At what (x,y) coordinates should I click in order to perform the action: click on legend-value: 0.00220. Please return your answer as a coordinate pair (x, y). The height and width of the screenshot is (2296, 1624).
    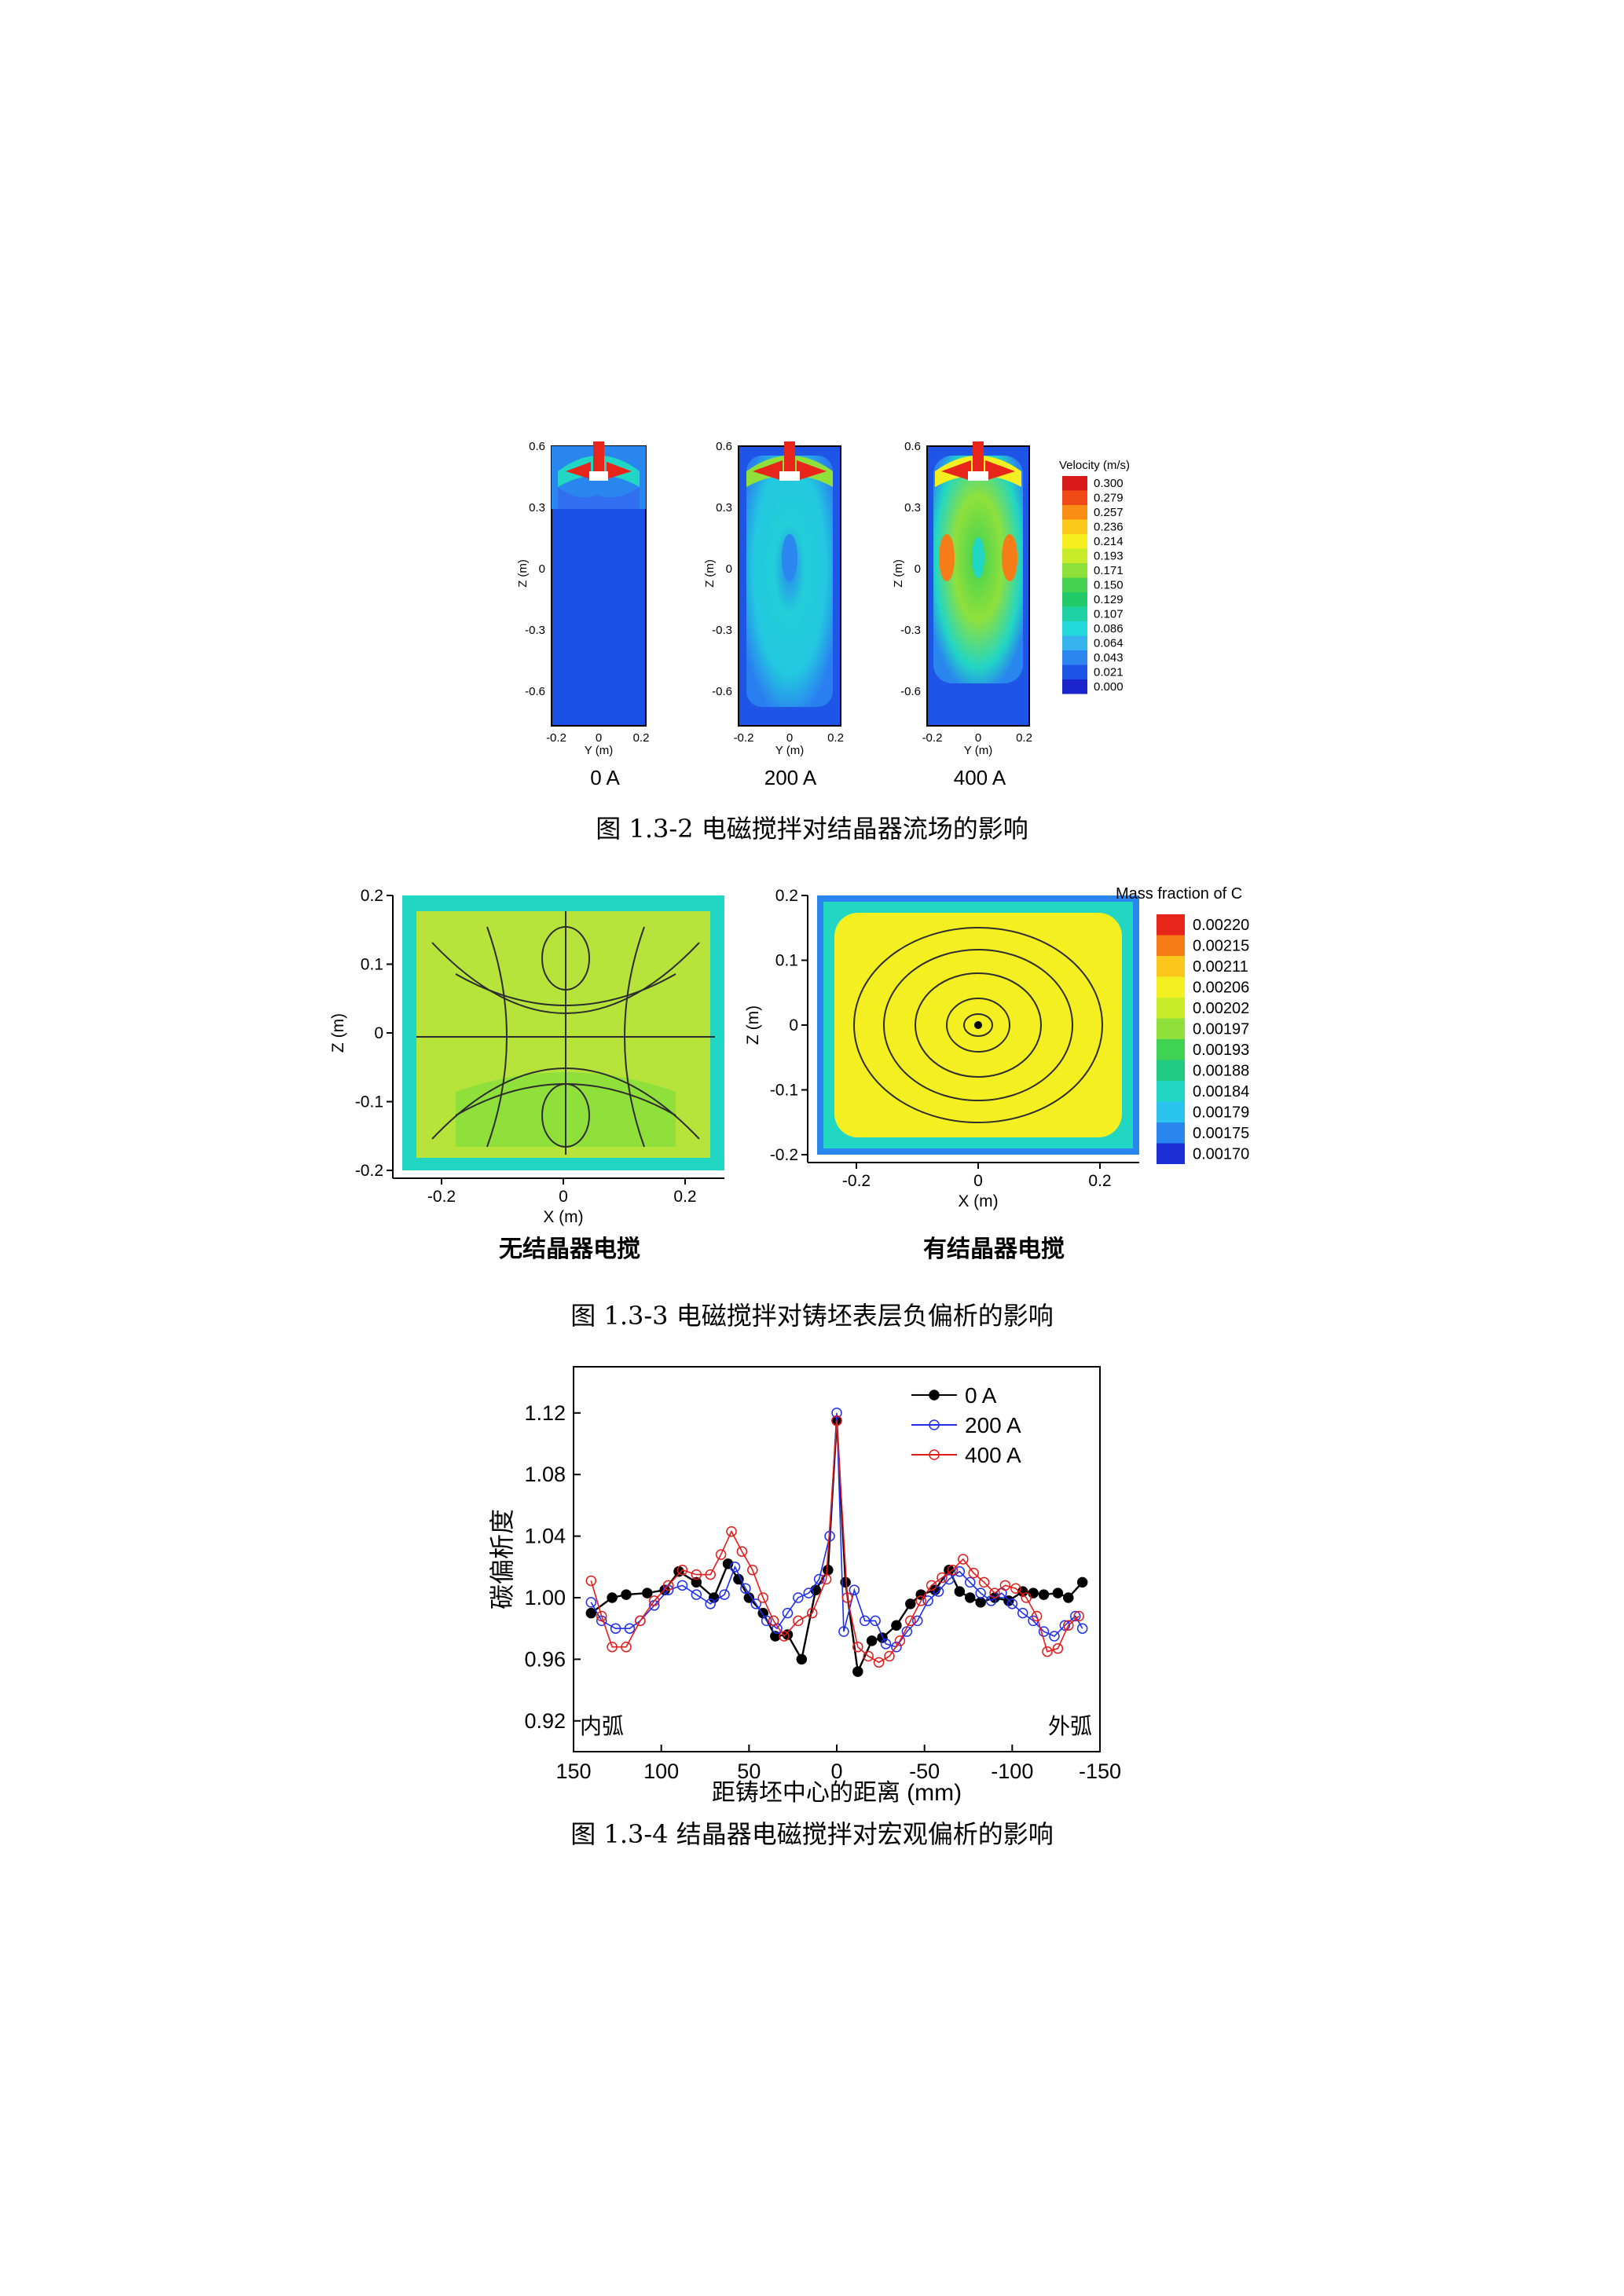
    Looking at the image, I should click on (1221, 926).